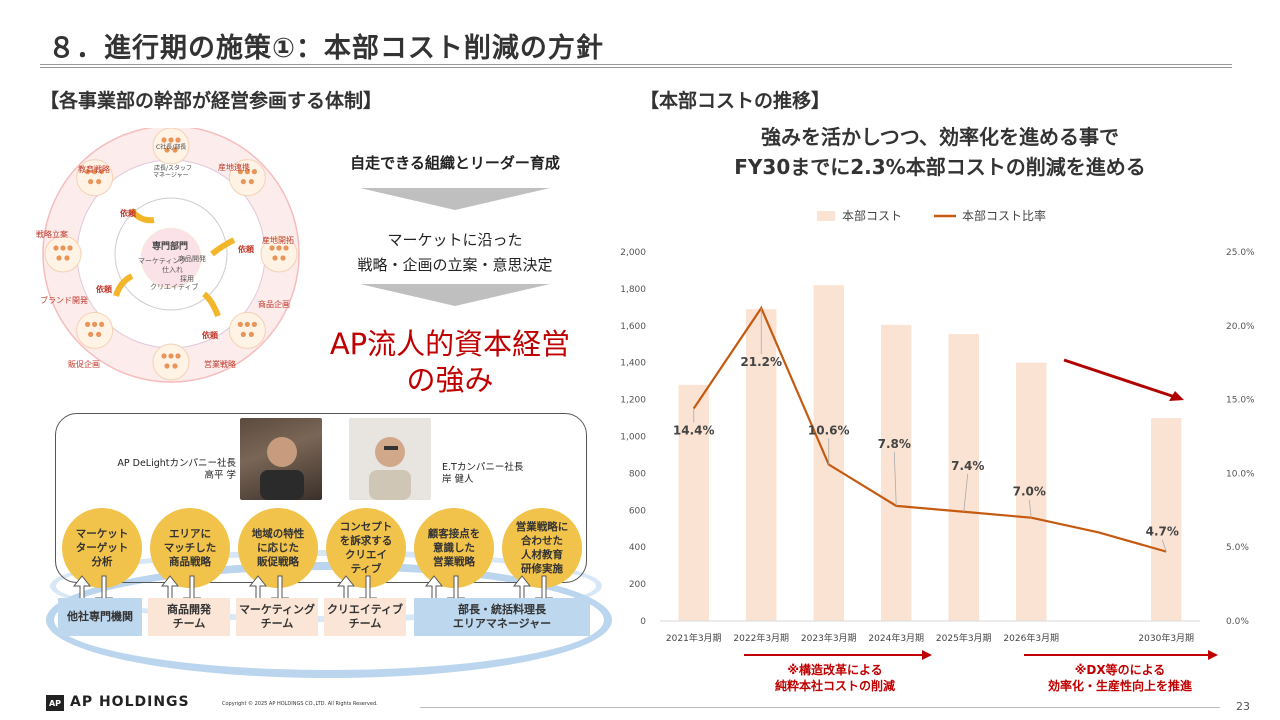  Describe the element at coordinates (450, 344) in the screenshot. I see `strength-line1: AP流人的資本経営` at that location.